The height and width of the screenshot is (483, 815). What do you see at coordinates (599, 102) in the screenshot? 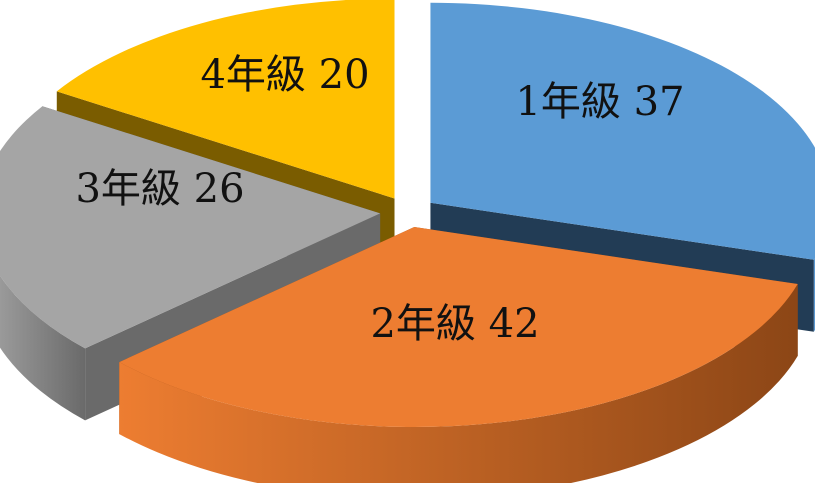
I see `slice-1-label: 1年級 37` at bounding box center [599, 102].